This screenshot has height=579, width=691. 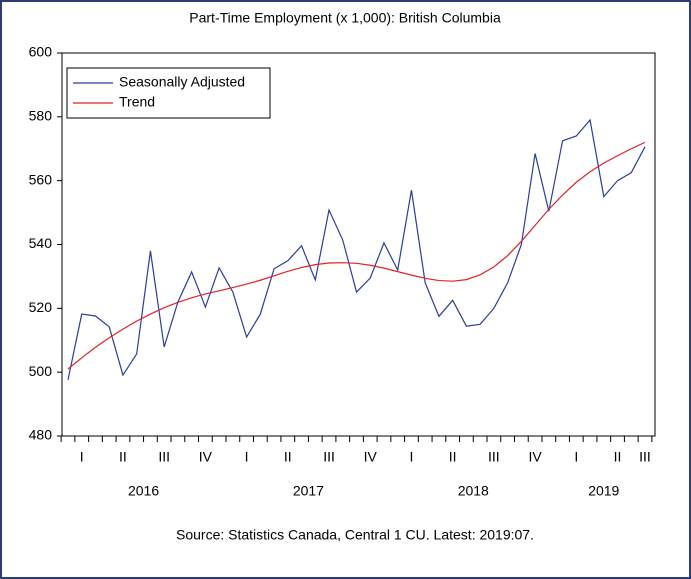 What do you see at coordinates (41, 116) in the screenshot?
I see `y-tick-label: 580` at bounding box center [41, 116].